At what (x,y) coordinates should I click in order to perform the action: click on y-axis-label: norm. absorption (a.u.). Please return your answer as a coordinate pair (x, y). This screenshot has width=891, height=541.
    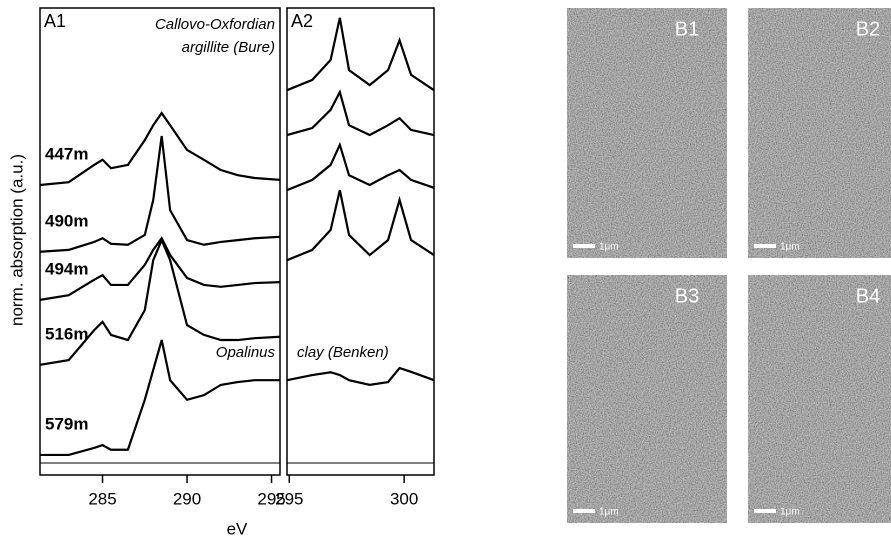
    Looking at the image, I should click on (16, 240).